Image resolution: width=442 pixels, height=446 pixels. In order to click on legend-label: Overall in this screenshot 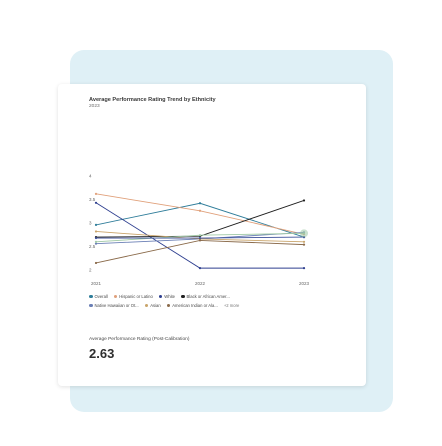, I will do `click(101, 296)`.